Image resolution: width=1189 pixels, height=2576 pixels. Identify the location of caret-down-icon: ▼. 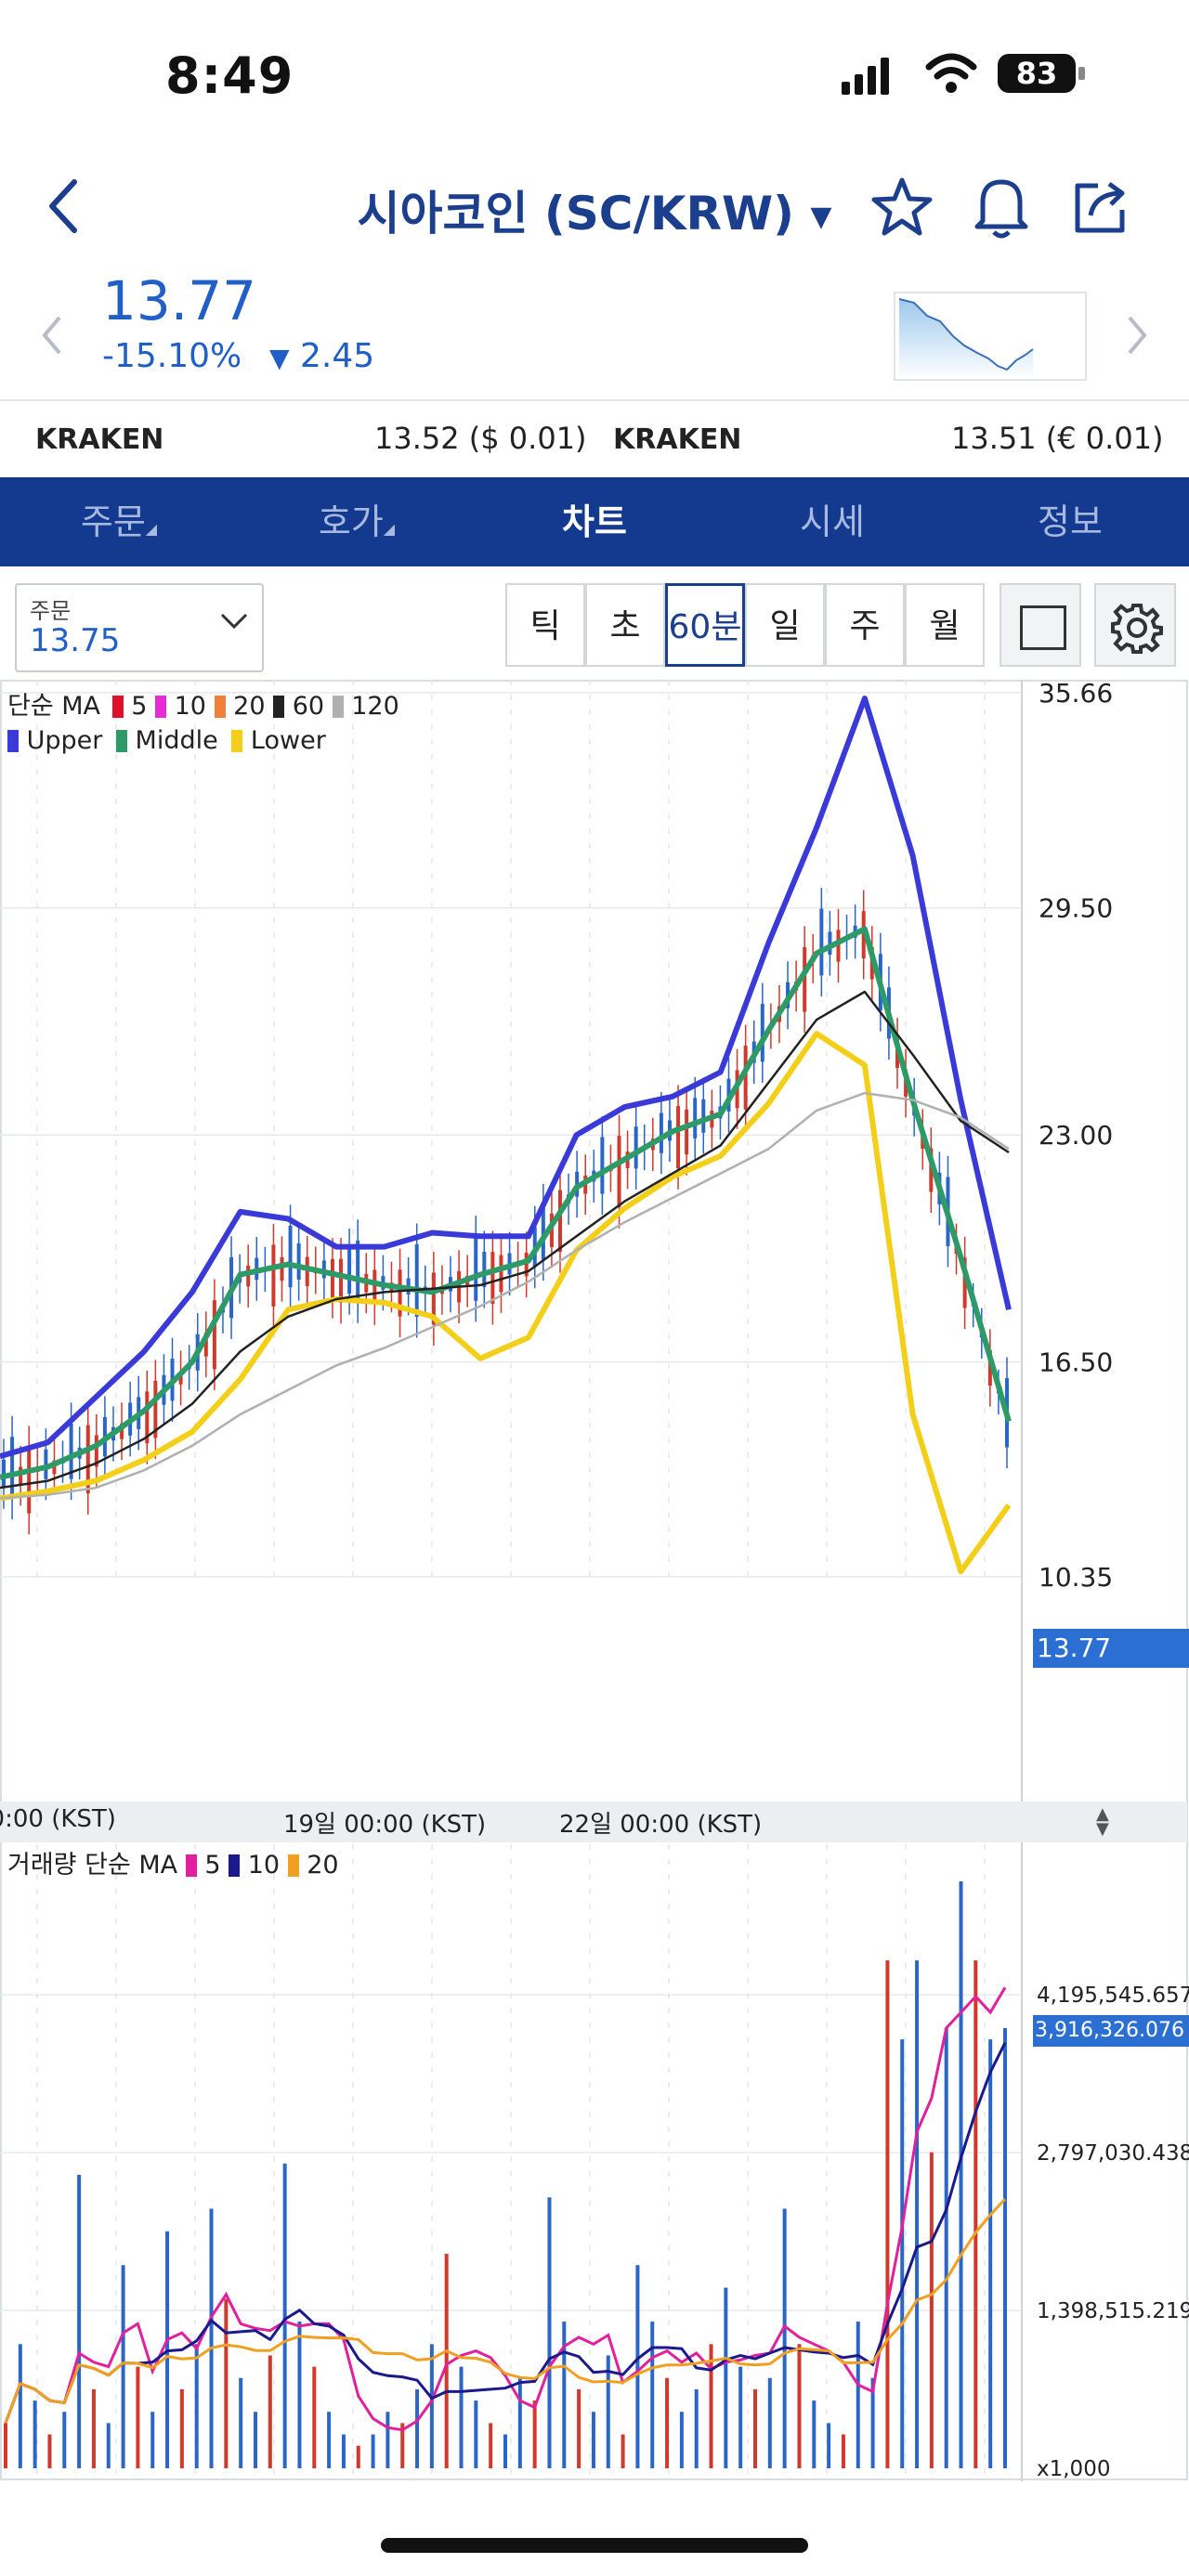
(821, 217).